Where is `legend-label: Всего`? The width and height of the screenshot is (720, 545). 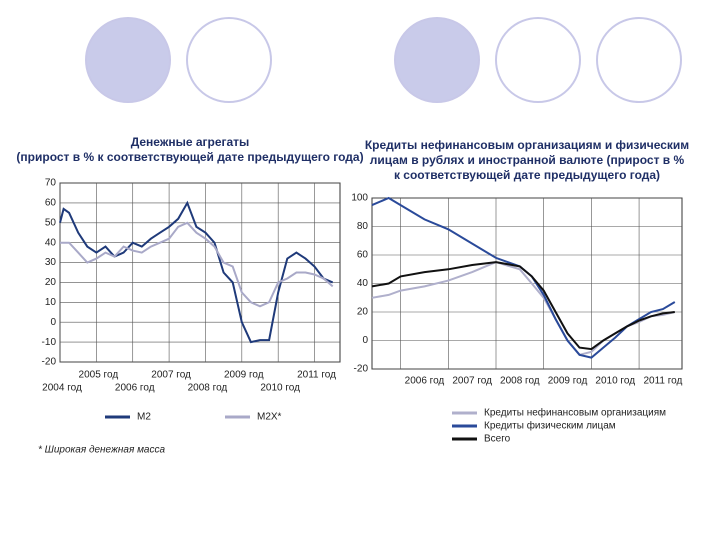 legend-label: Всего is located at coordinates (497, 439).